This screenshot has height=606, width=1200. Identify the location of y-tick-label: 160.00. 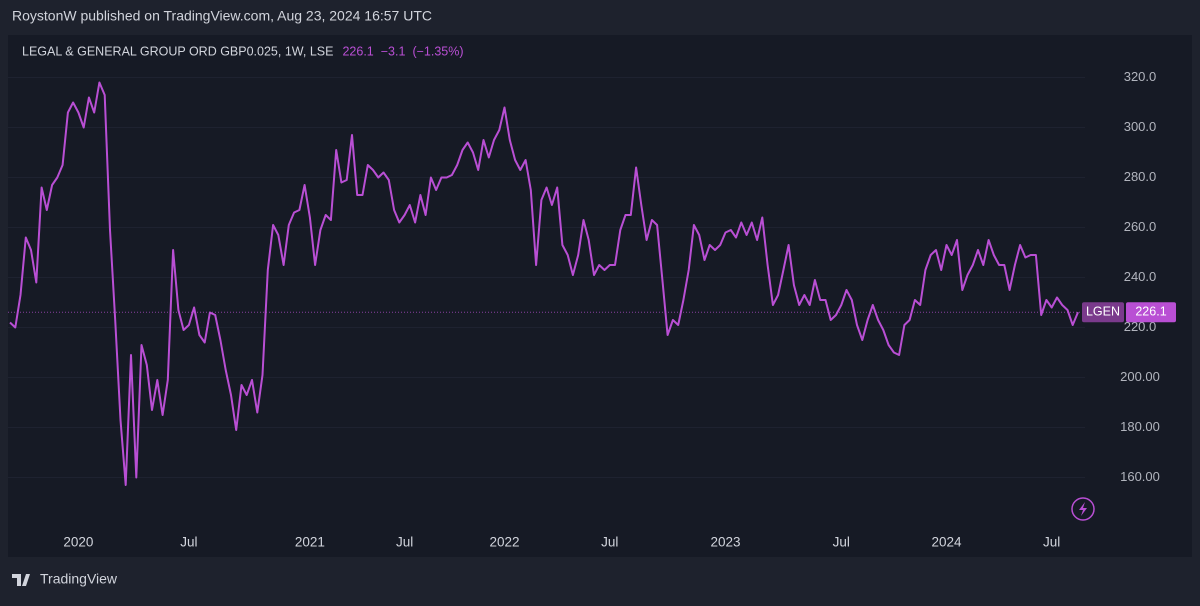
(1140, 476).